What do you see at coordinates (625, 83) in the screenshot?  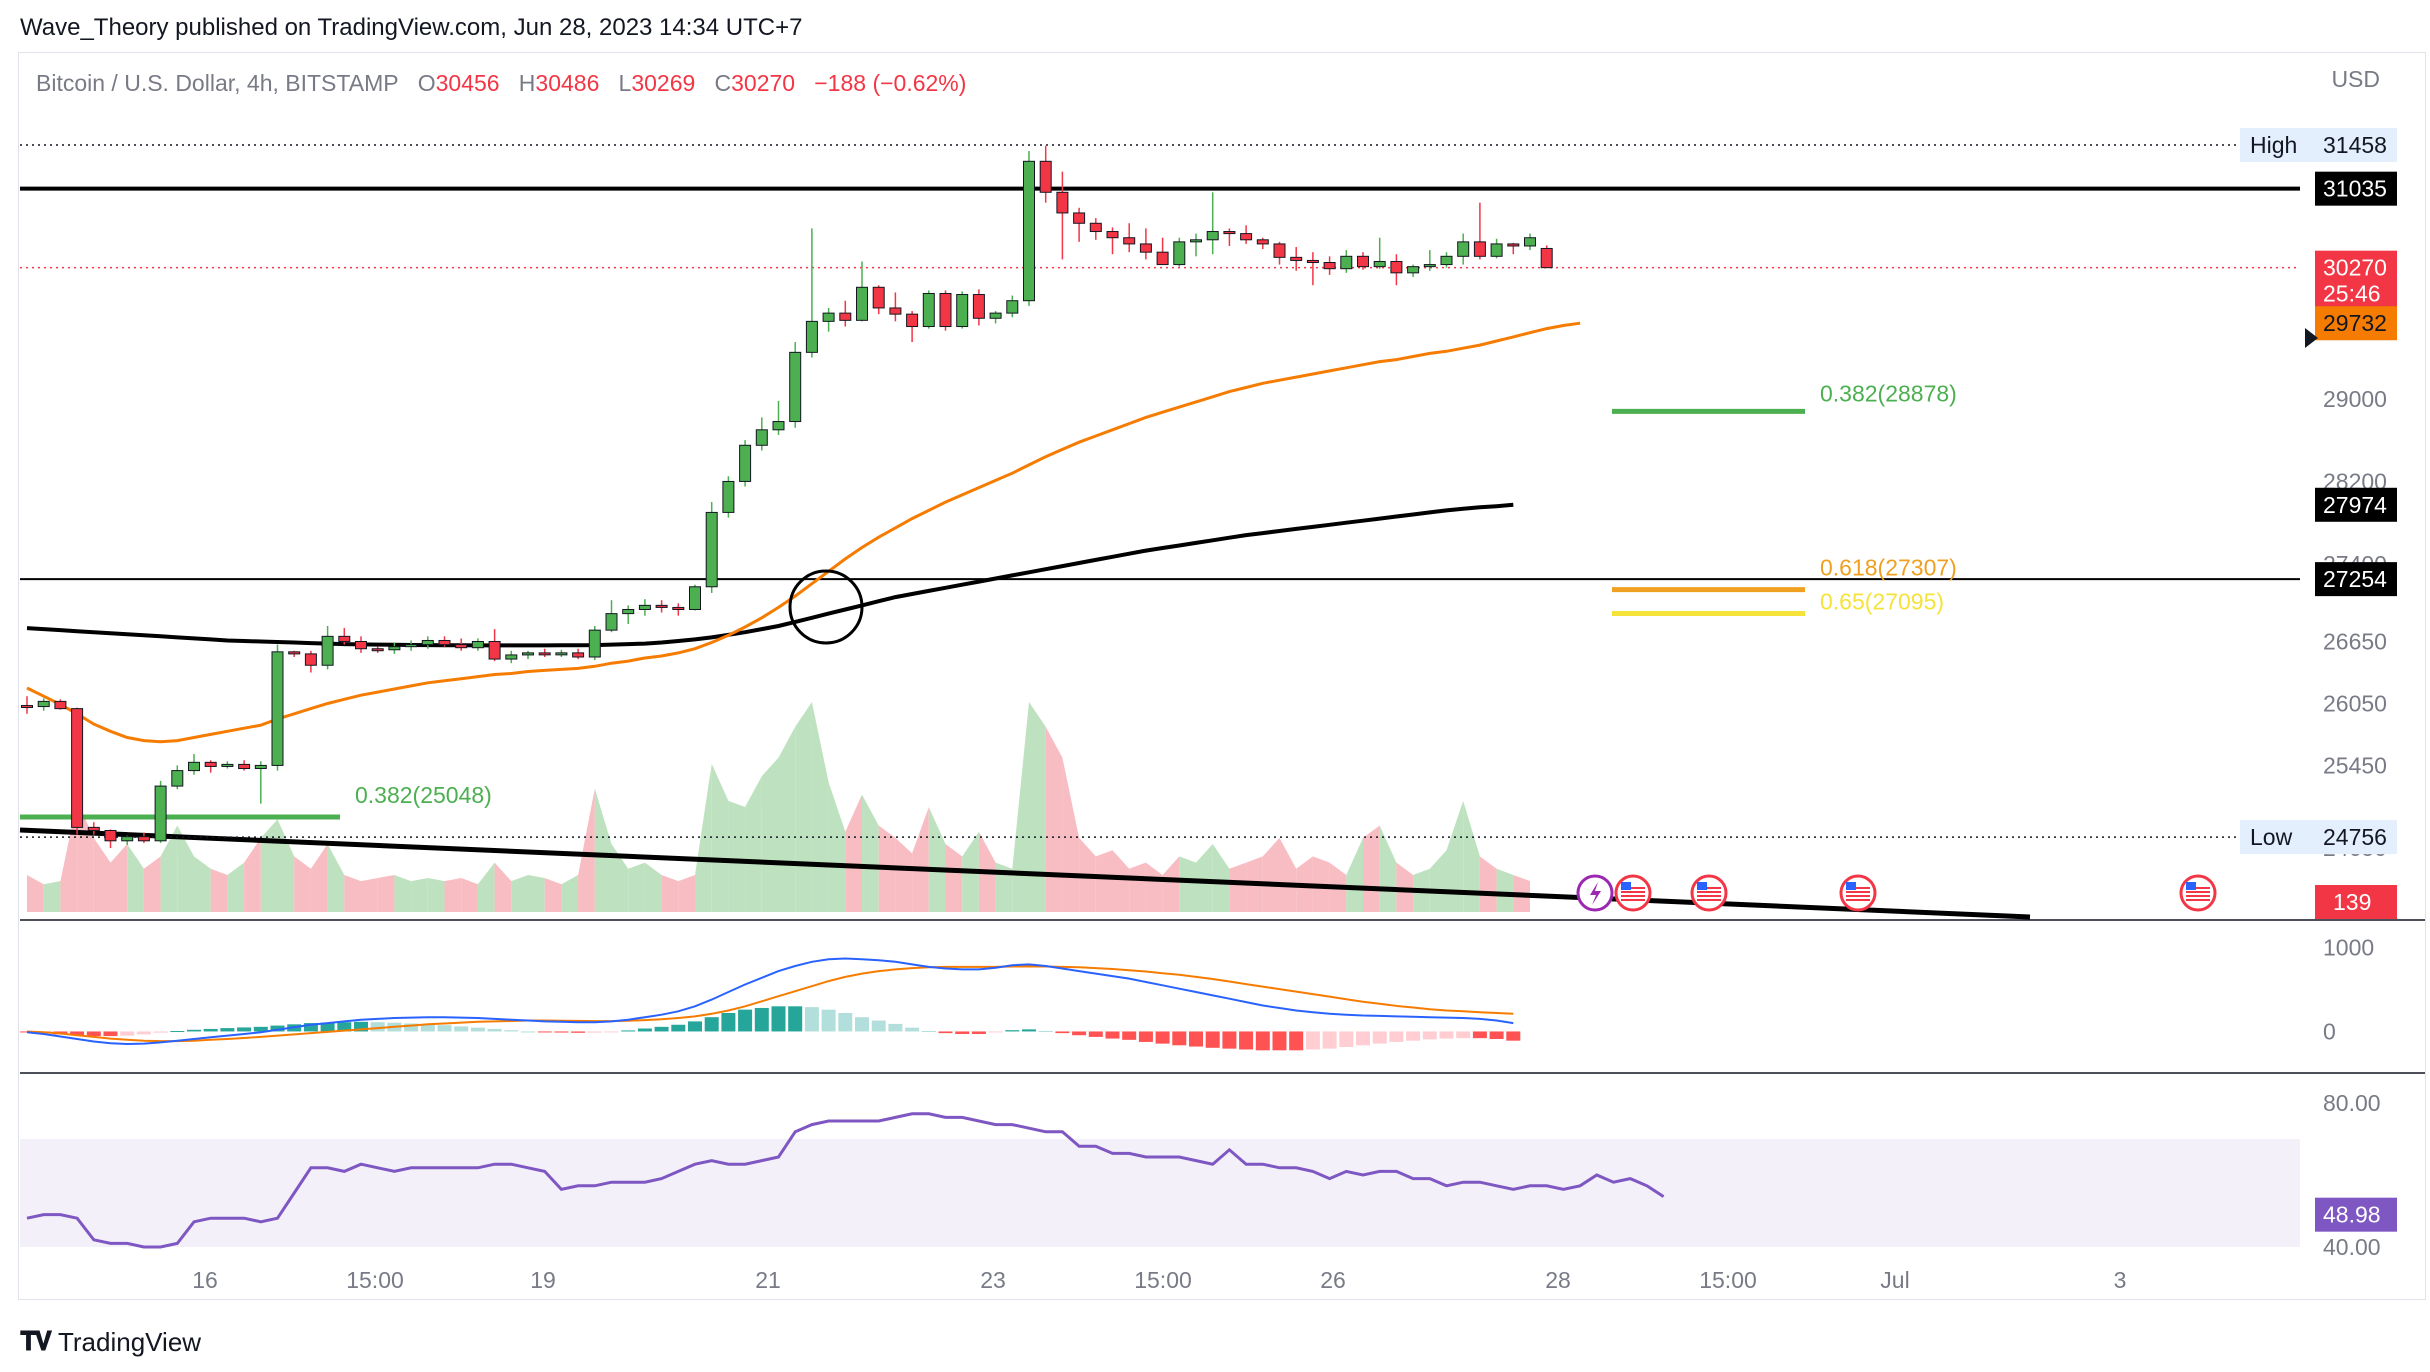 I see `low-label: L` at bounding box center [625, 83].